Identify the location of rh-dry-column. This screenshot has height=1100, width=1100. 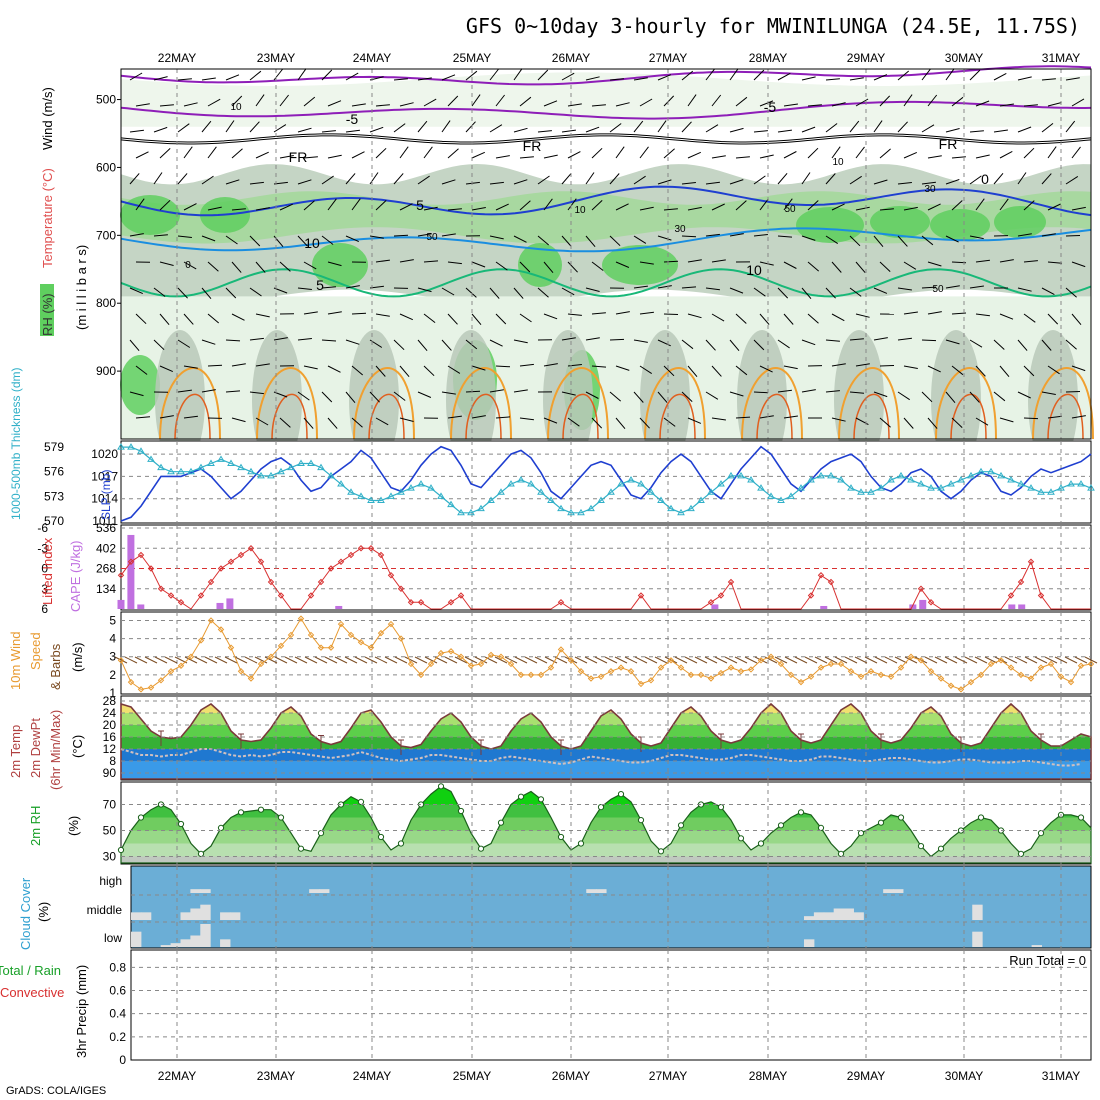
(374, 400).